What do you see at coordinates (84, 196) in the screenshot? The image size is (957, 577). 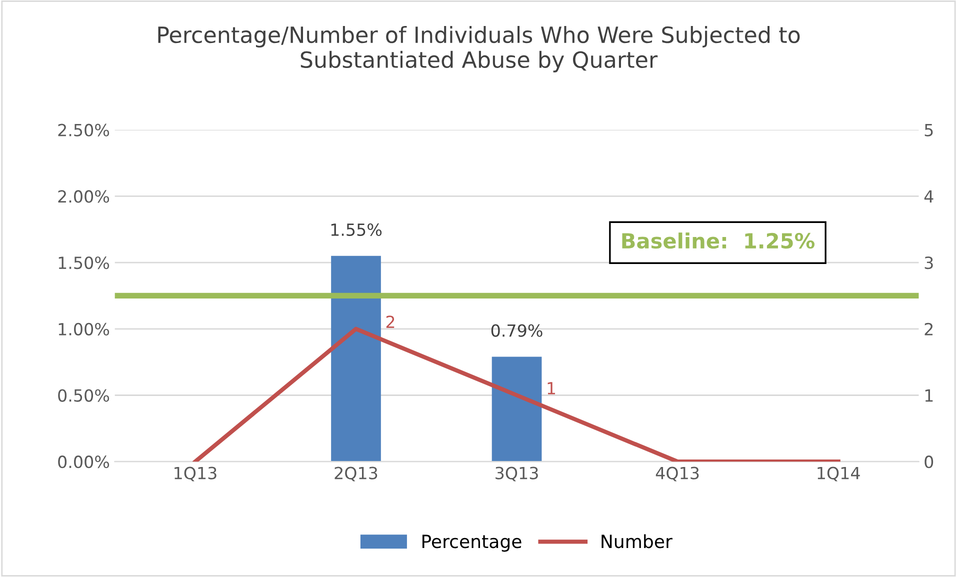 I see `y-tick-label: 2.00%` at bounding box center [84, 196].